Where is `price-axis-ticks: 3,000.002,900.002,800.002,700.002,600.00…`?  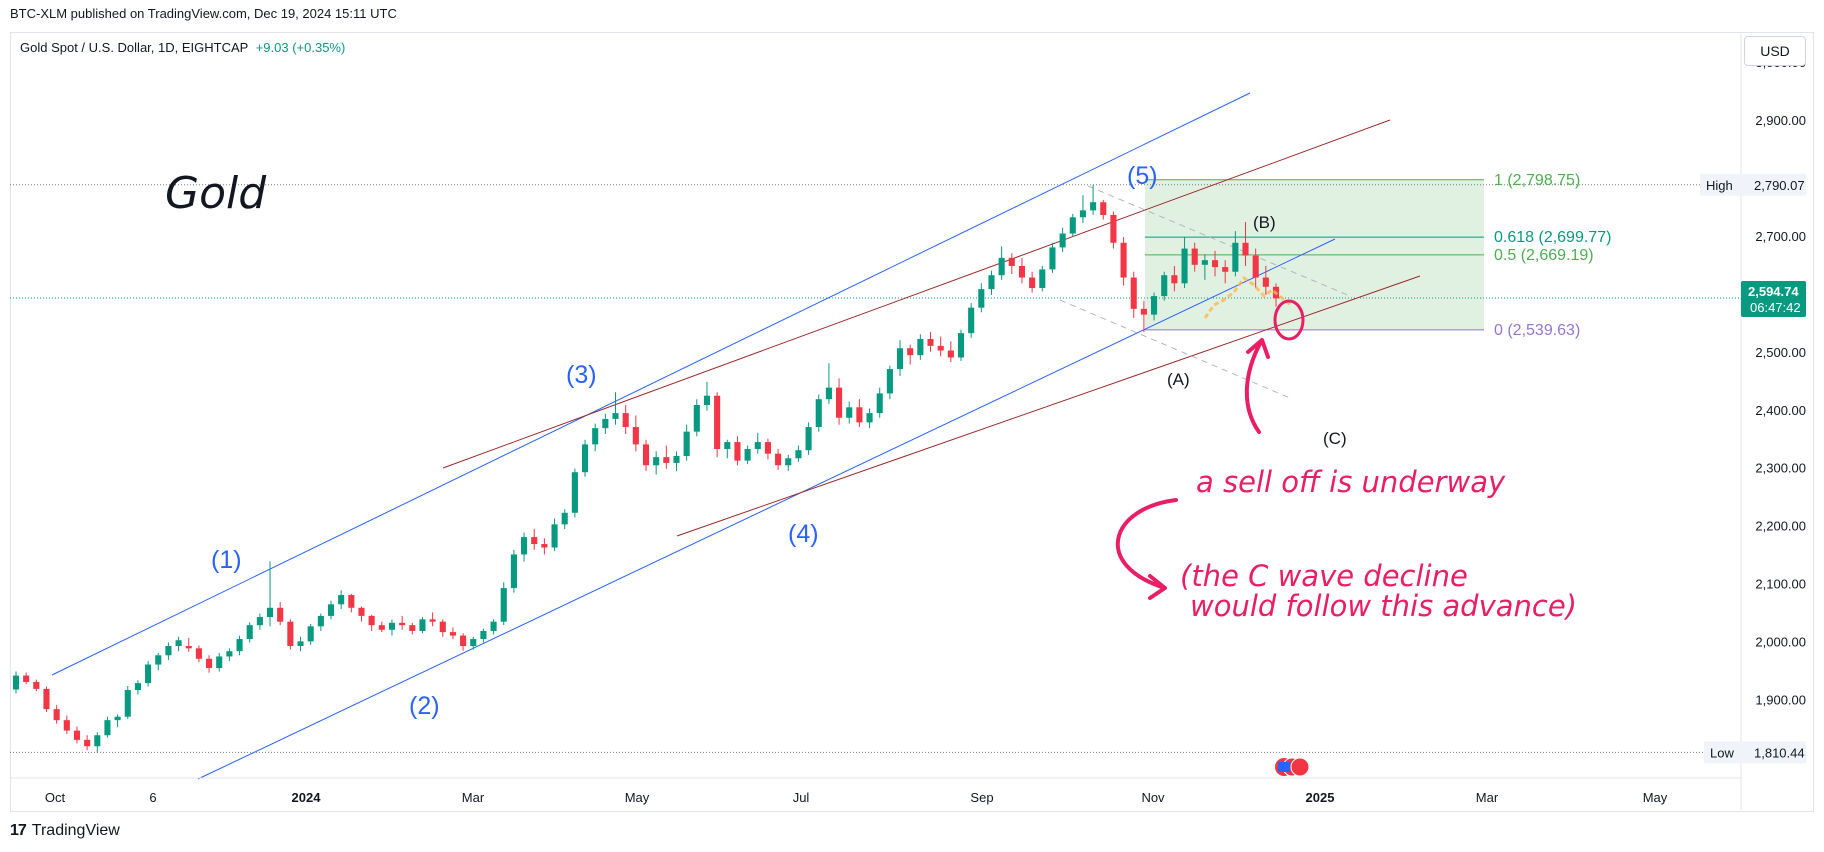
price-axis-ticks: 3,000.002,900.002,800.002,700.002,600.00… is located at coordinates (1780, 381).